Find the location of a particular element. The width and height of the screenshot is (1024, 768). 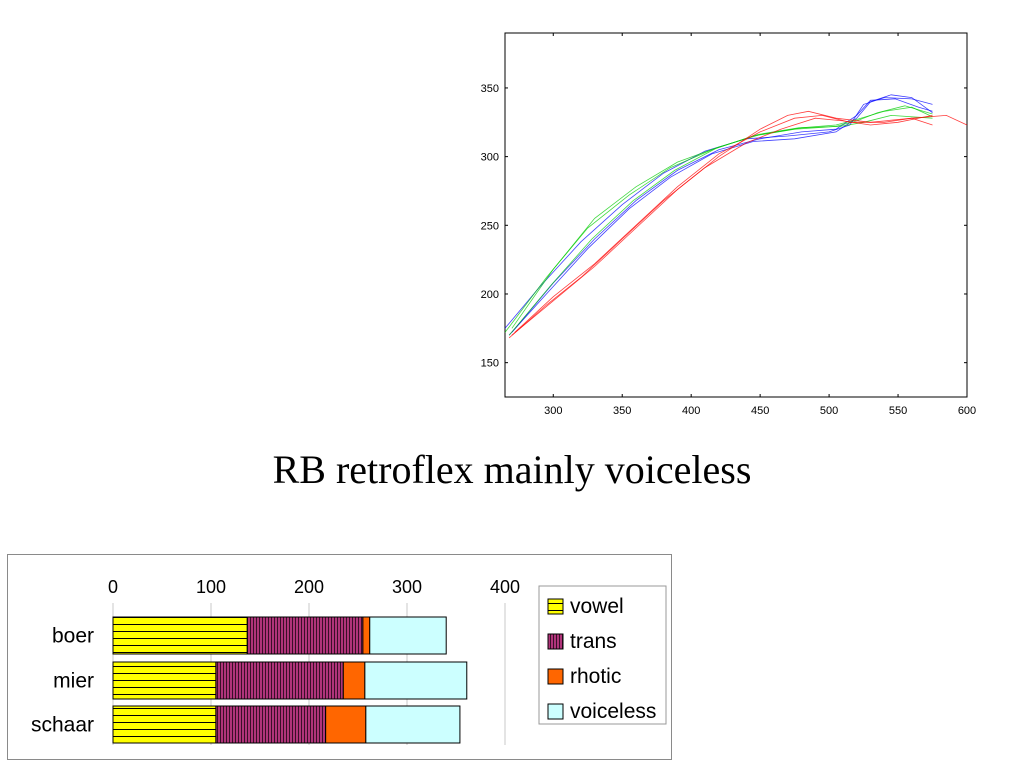

y-tick-label: 250 is located at coordinates (490, 226).